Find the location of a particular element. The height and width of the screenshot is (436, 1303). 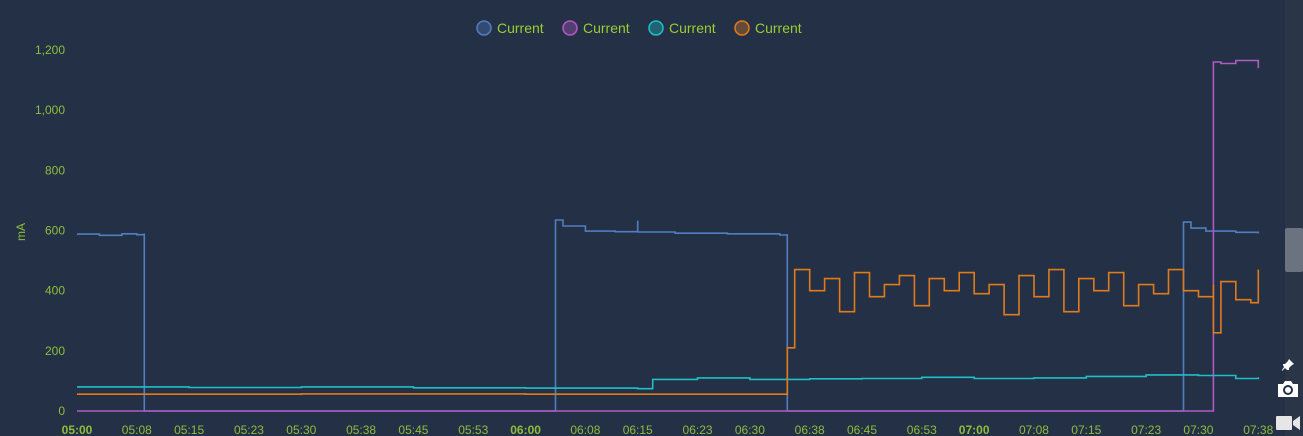

x-tick-label: 05:38 is located at coordinates (361, 429).